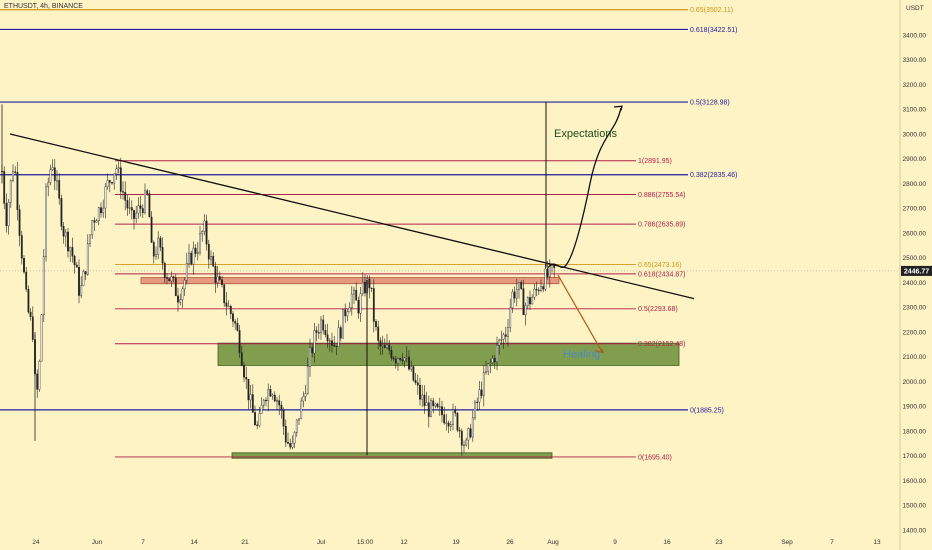 The image size is (932, 550). Describe the element at coordinates (915, 60) in the screenshot. I see `price-tick-label: 3300.00` at that location.